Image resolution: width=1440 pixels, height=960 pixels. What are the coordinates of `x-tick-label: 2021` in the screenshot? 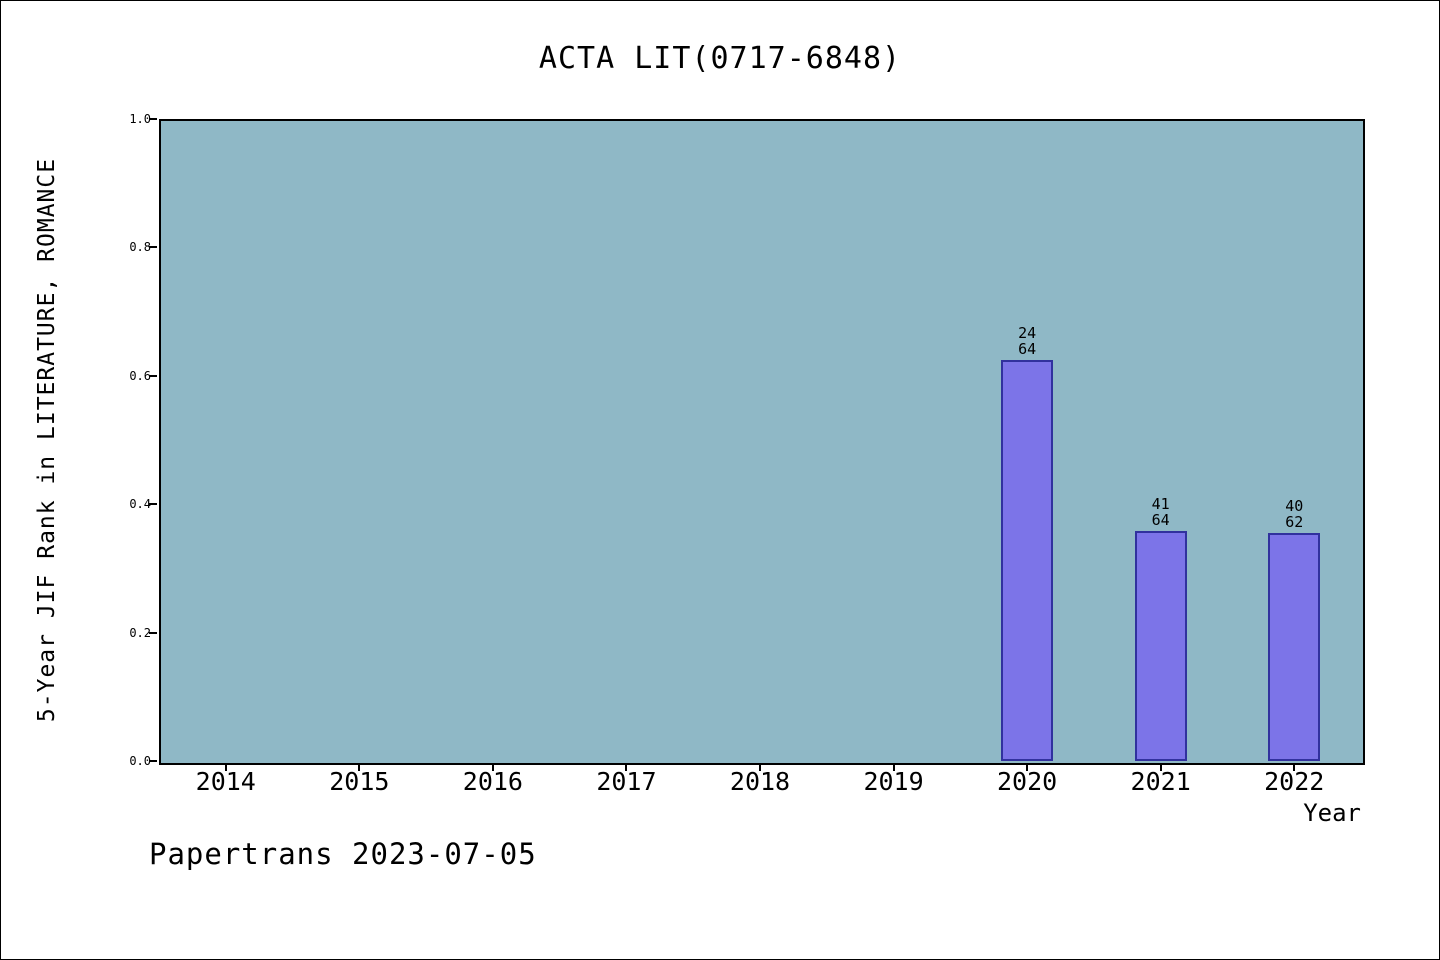 It's located at (1160, 781).